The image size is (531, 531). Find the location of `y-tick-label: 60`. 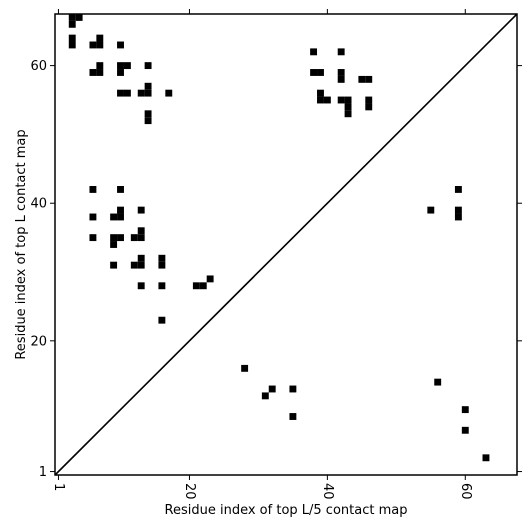

y-tick-label: 60 is located at coordinates (38, 66).